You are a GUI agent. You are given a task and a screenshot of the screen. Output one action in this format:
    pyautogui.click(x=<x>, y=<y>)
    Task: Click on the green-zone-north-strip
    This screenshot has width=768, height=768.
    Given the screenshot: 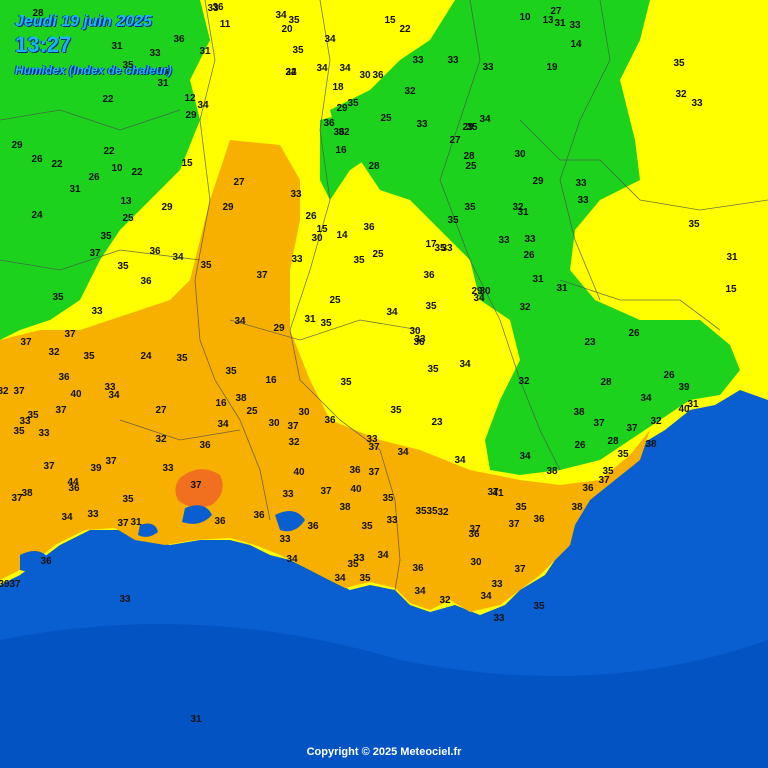 What is the action you would take?
    pyautogui.click(x=350, y=155)
    